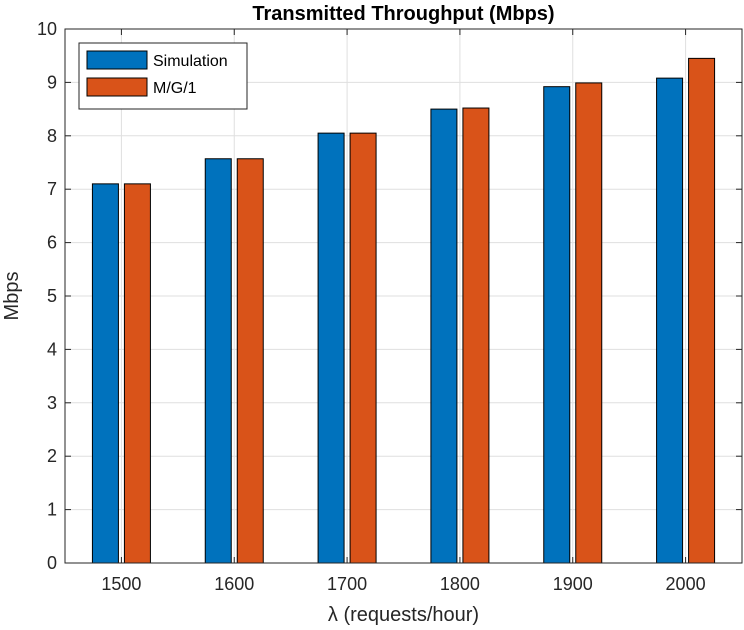 The image size is (744, 630). Describe the element at coordinates (702, 310) in the screenshot. I see `bar-m-g-1-2000` at that location.